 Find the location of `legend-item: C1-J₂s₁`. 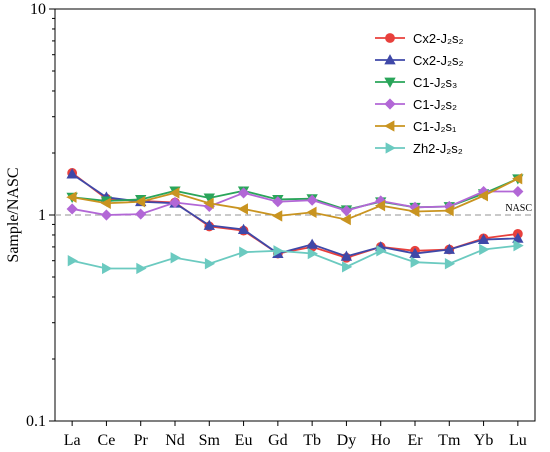

legend-item: C1-J₂s₁ is located at coordinates (416, 126).